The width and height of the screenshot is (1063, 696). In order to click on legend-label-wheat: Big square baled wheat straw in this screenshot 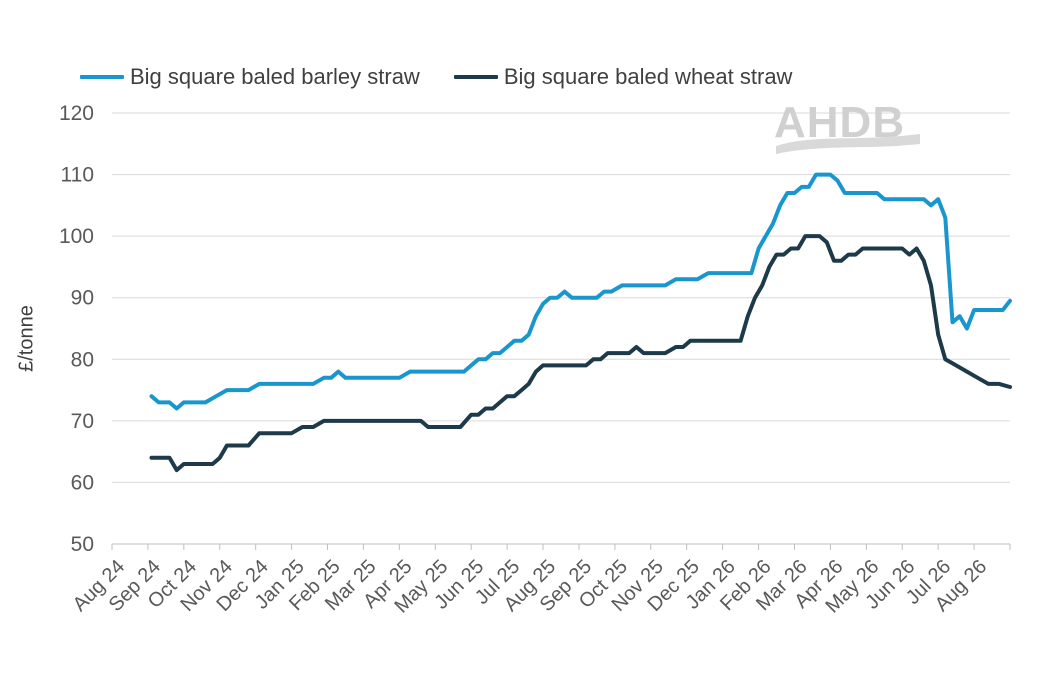, I will do `click(648, 76)`.